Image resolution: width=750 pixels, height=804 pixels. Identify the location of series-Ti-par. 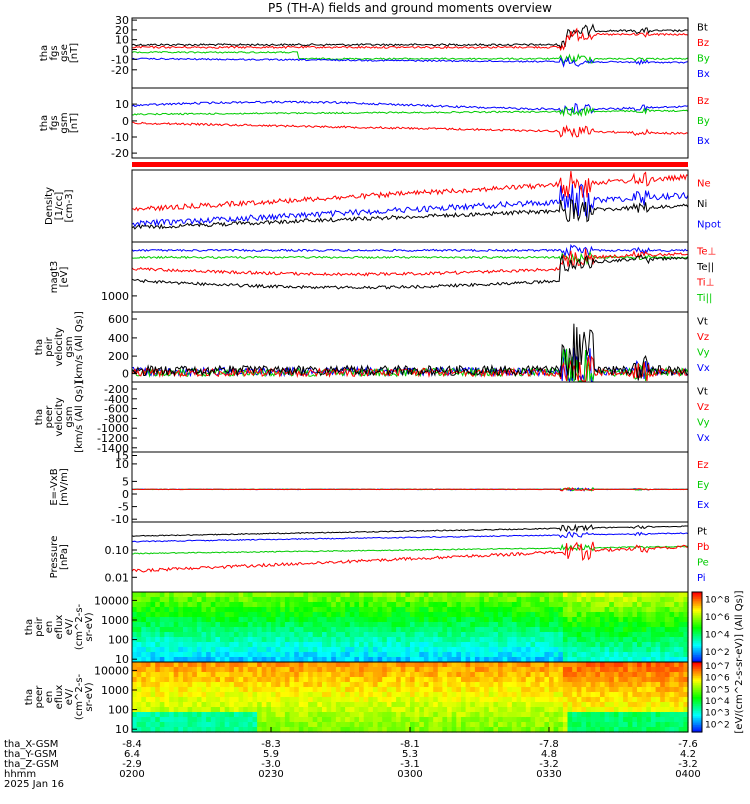
(410, 258).